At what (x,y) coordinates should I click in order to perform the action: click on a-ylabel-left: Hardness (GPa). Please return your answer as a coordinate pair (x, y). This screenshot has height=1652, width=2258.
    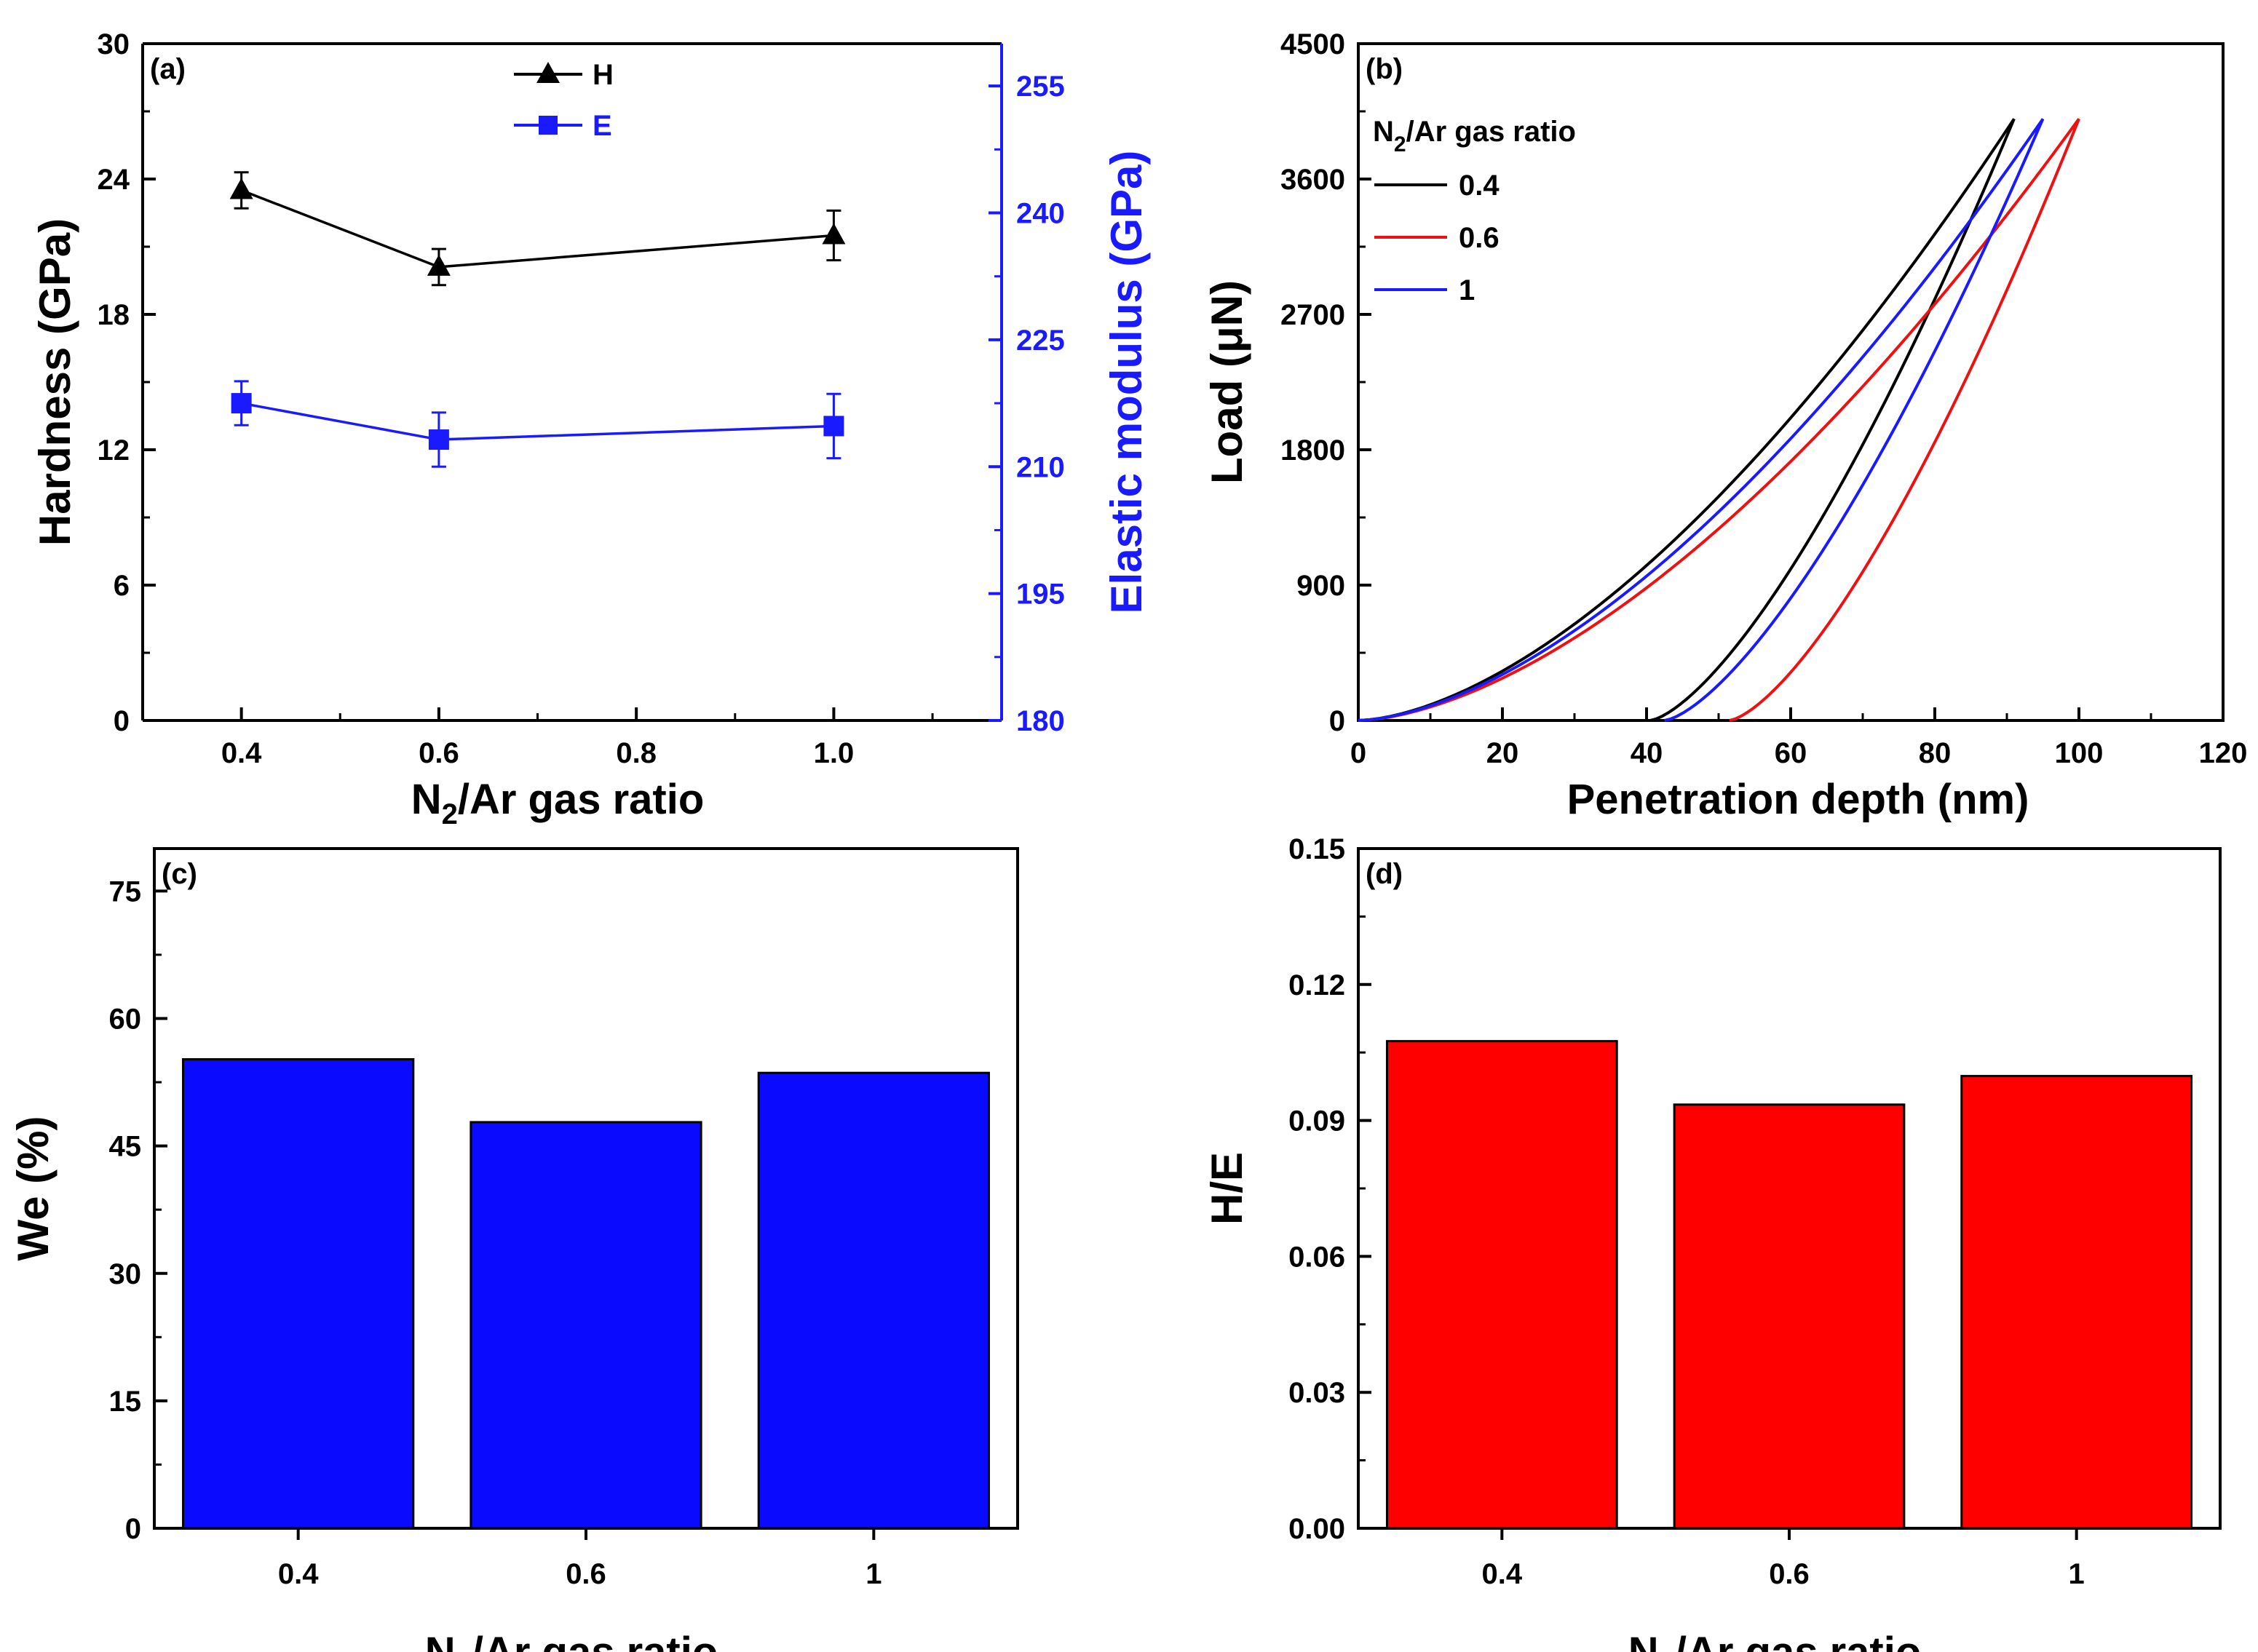
    Looking at the image, I should click on (55, 382).